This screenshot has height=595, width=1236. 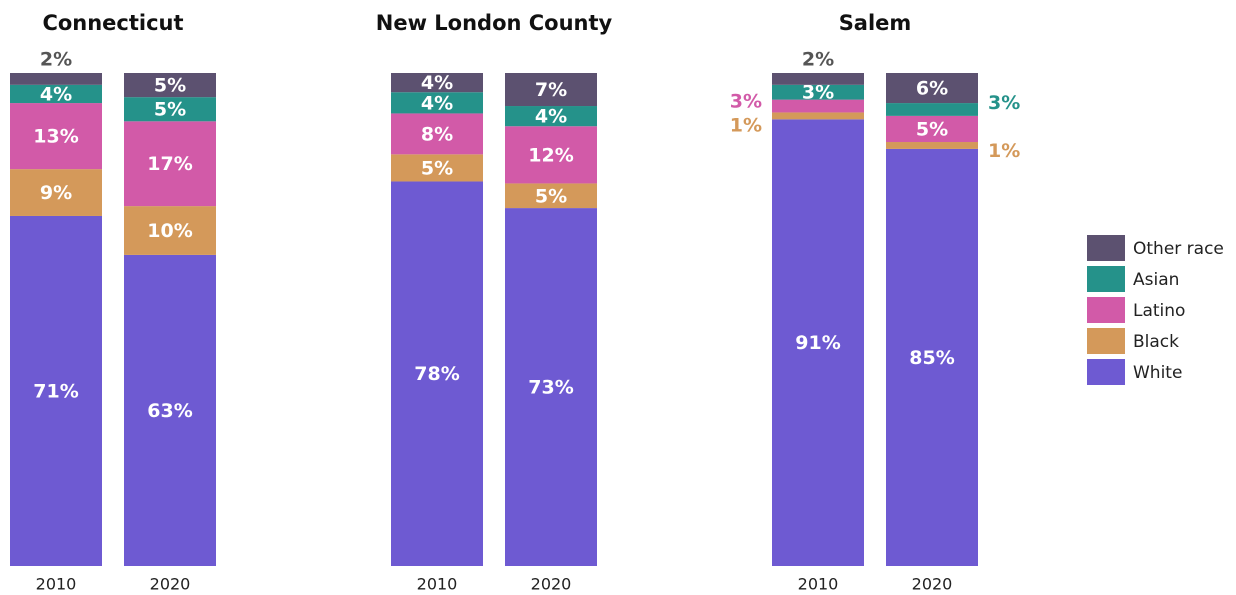 I want to click on legend-label: Other race, so click(x=1178, y=249).